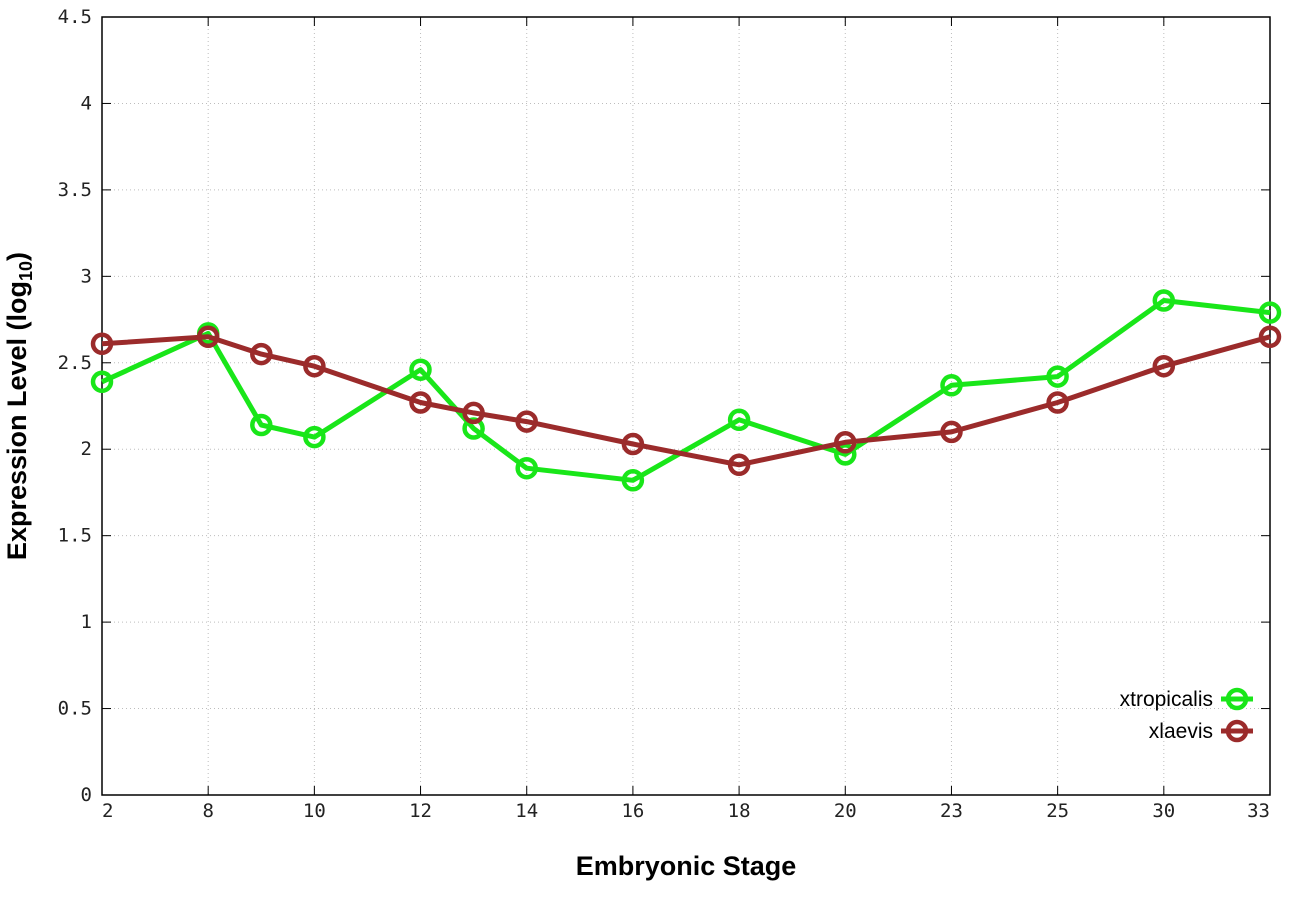  What do you see at coordinates (739, 811) in the screenshot?
I see `x-tick-label: 18` at bounding box center [739, 811].